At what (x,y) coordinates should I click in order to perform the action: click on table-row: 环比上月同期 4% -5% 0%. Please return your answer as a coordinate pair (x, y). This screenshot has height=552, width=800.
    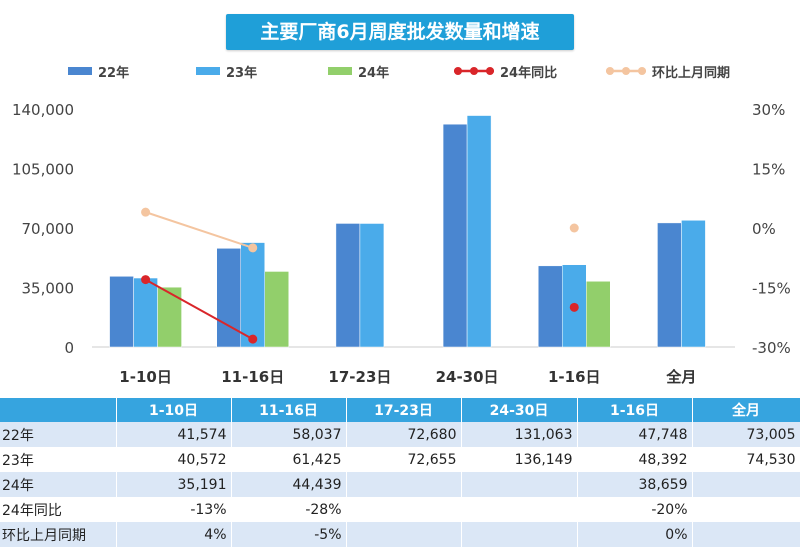
    Looking at the image, I should click on (400, 534).